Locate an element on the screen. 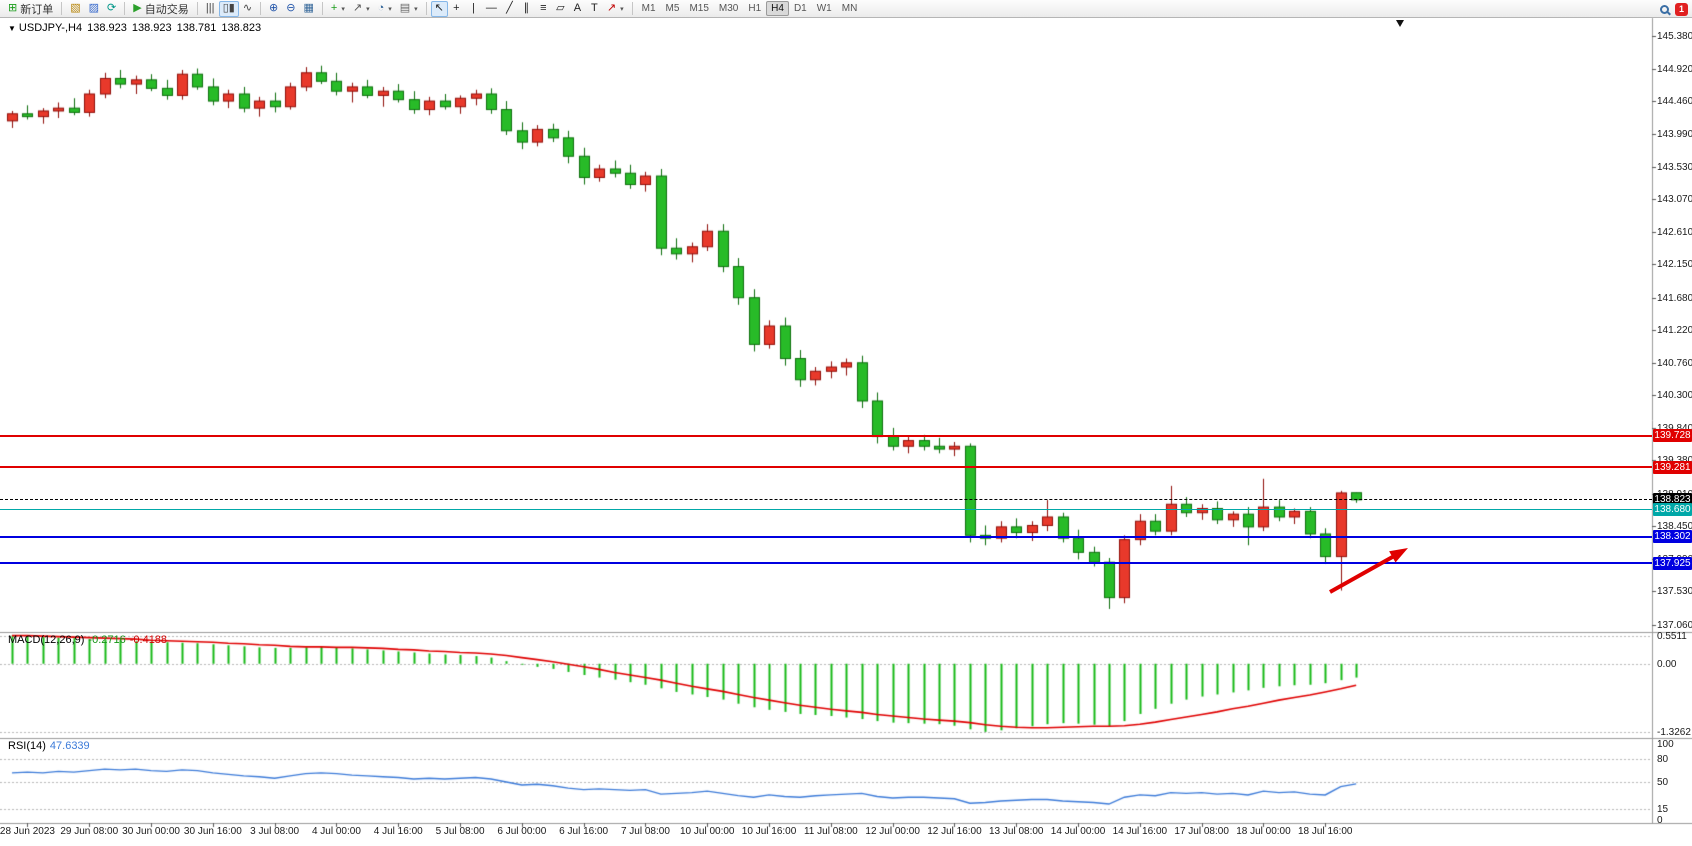 This screenshot has height=846, width=1692. new-order-button: ⊞ 新订单 is located at coordinates (30, 9).